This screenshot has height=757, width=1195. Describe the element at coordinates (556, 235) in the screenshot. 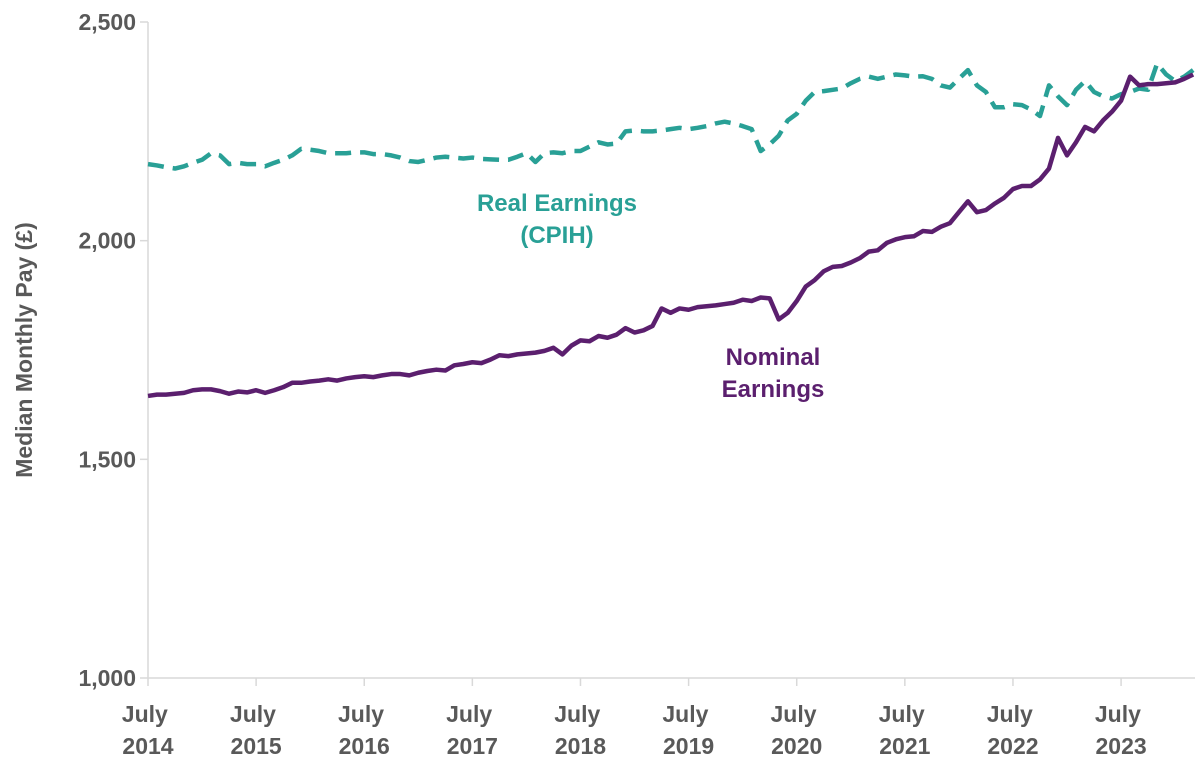

I see `annotation: (CPIH)` at that location.